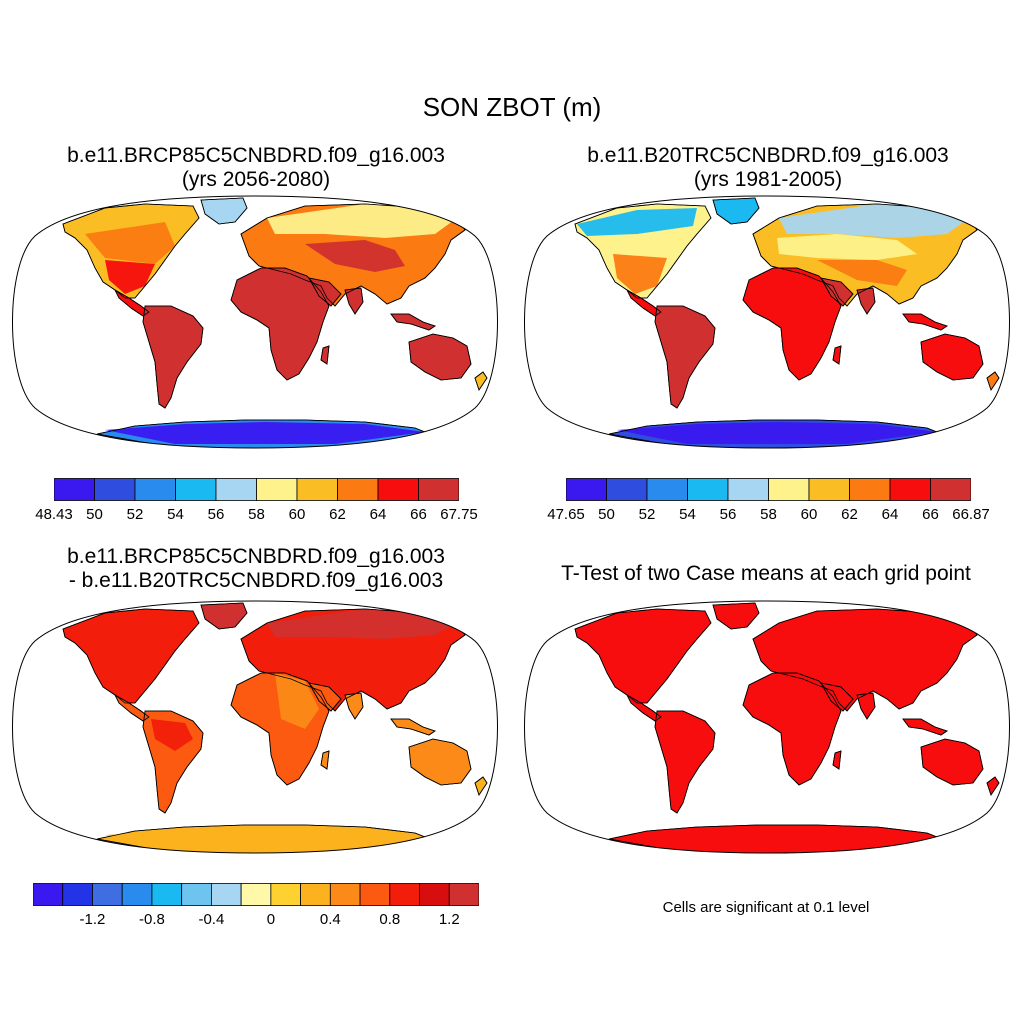 The height and width of the screenshot is (1024, 1024). I want to click on colorbar-label: -1.2, so click(92, 919).